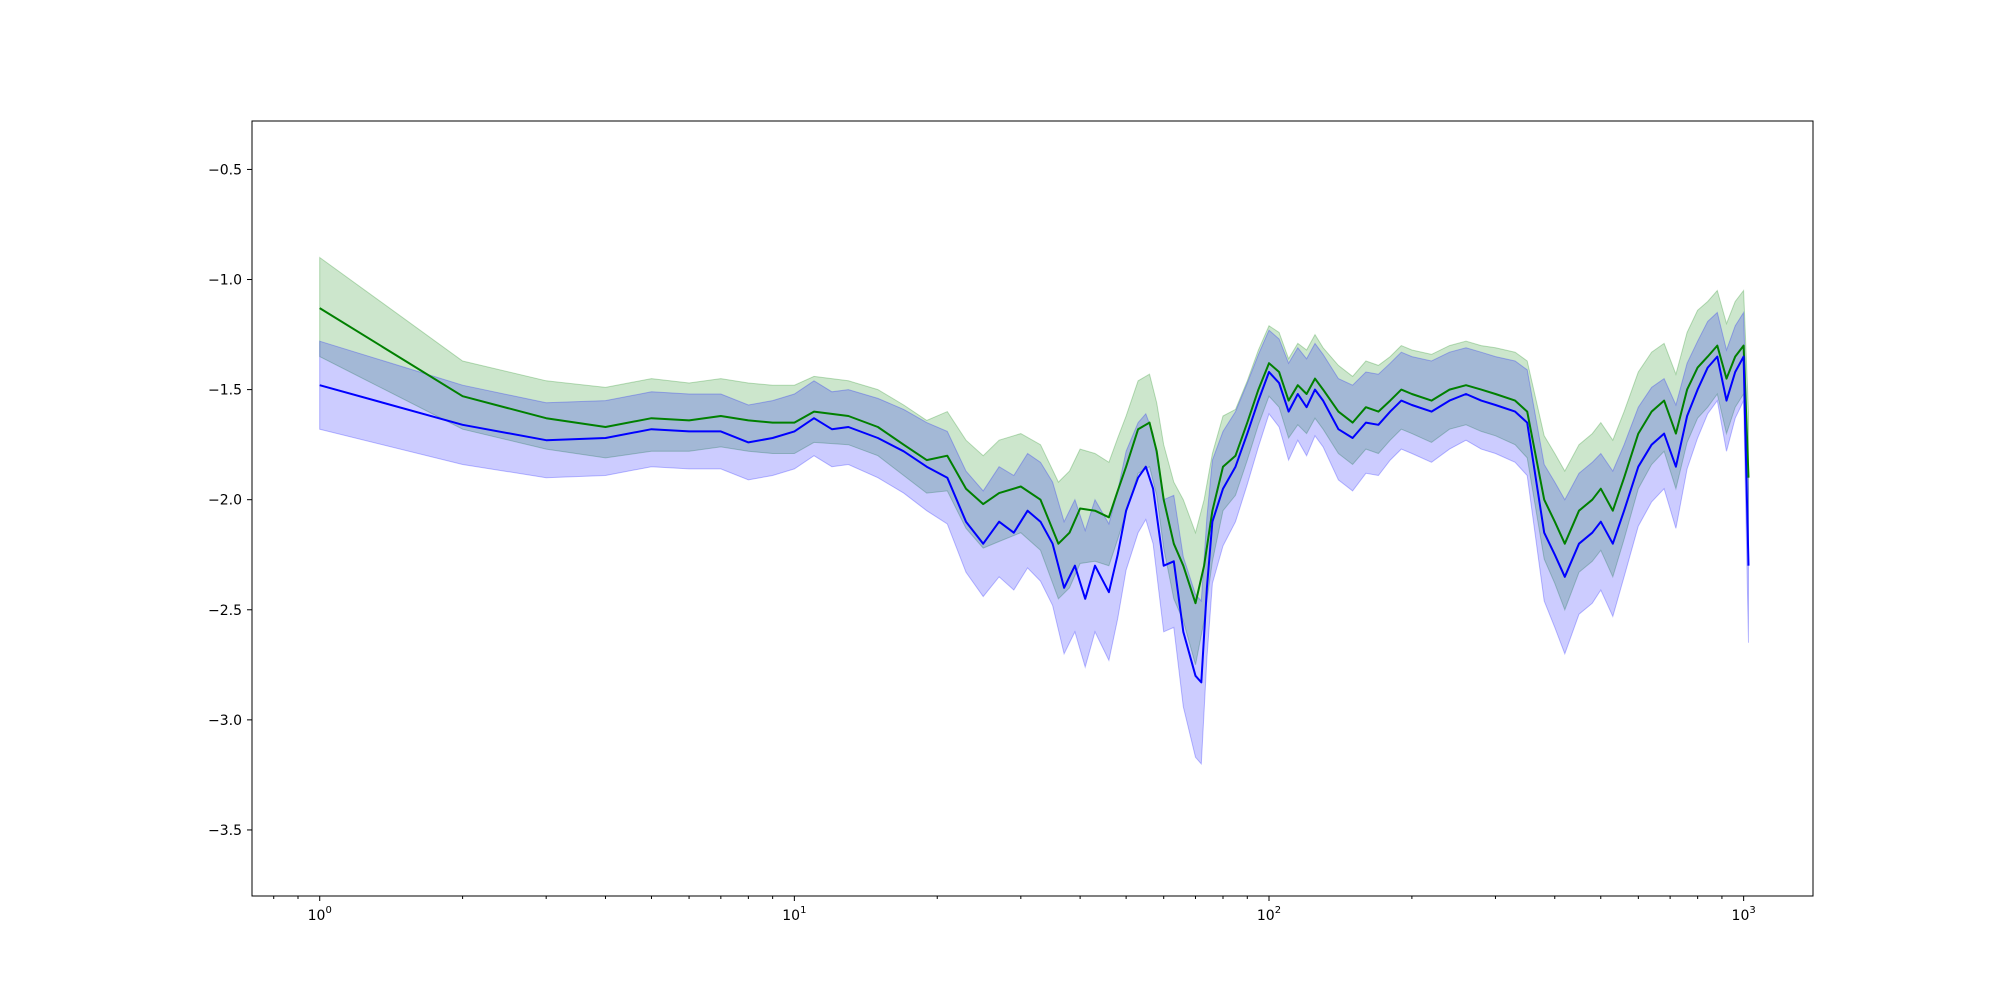 The height and width of the screenshot is (1000, 2000). What do you see at coordinates (225, 391) in the screenshot?
I see `y-tick-label: −1.5` at bounding box center [225, 391].